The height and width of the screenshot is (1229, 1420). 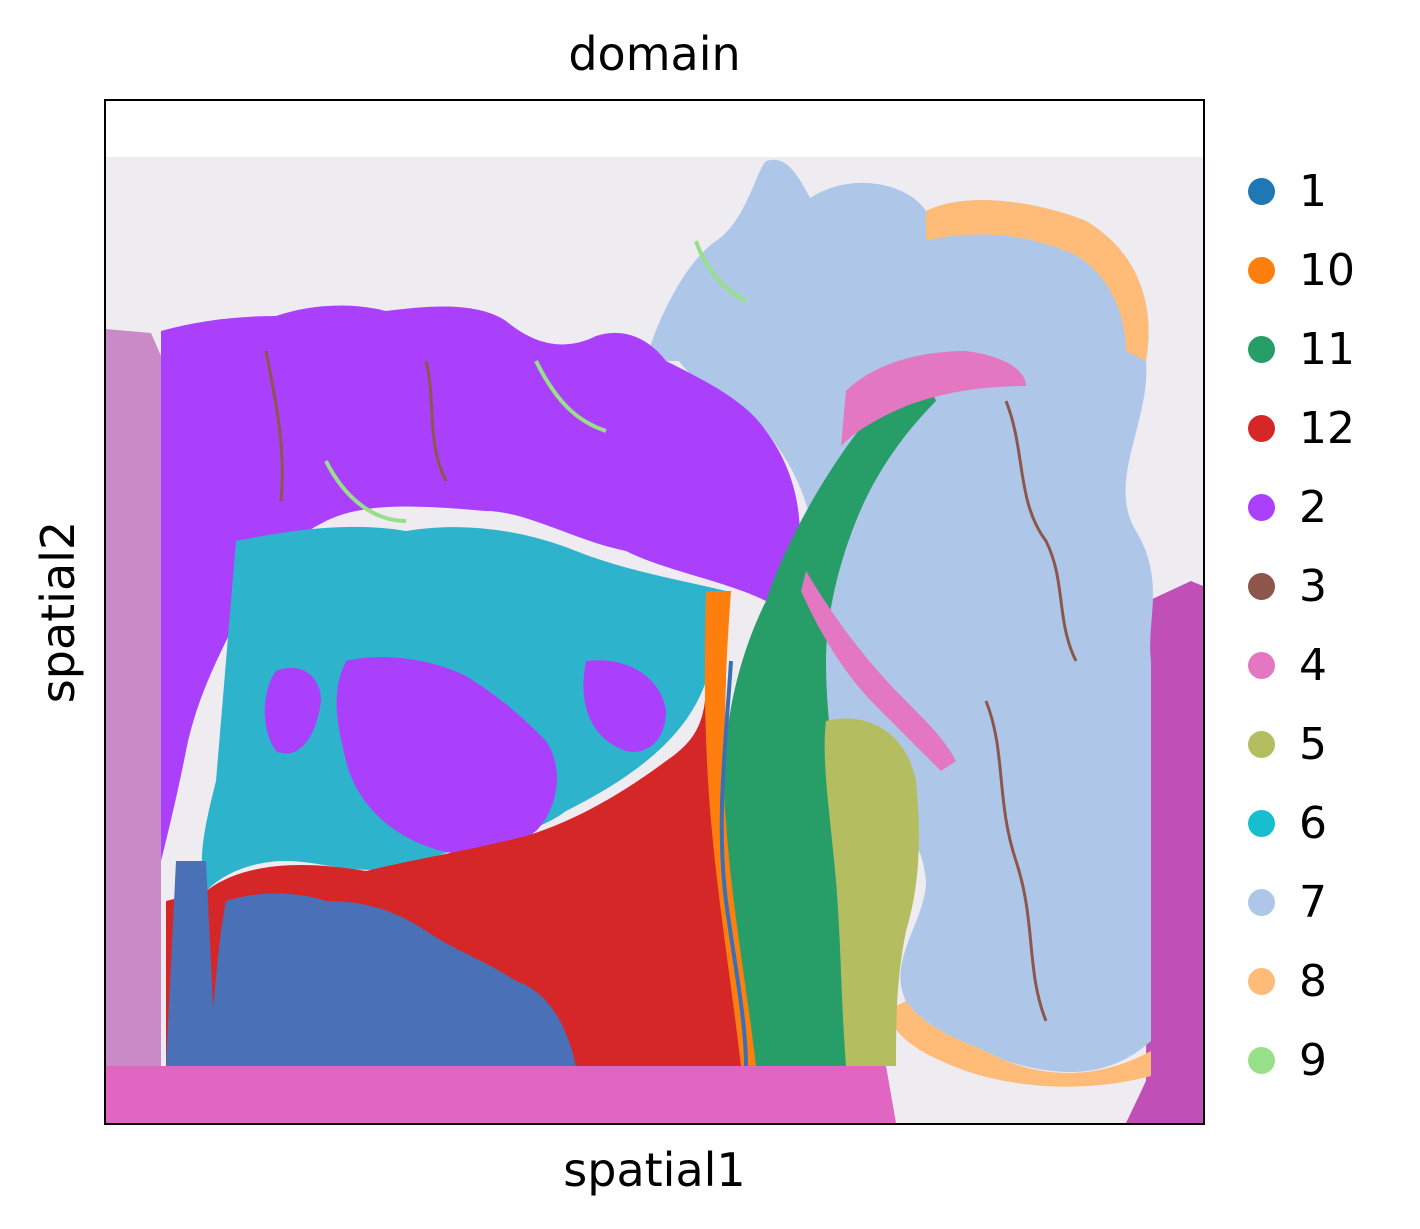 What do you see at coordinates (1041, 531) in the screenshot?
I see `region-3-trace-c` at bounding box center [1041, 531].